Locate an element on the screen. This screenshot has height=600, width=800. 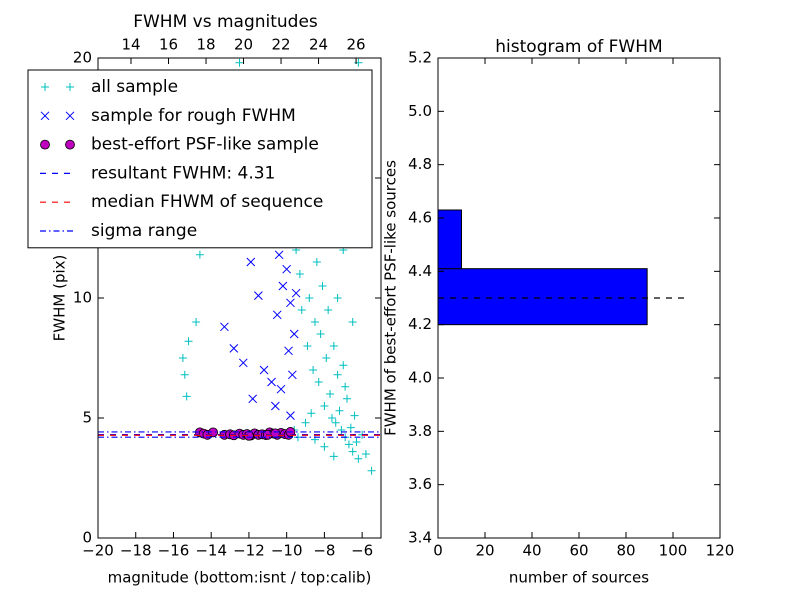
x-tick-label: −14 is located at coordinates (211, 551).